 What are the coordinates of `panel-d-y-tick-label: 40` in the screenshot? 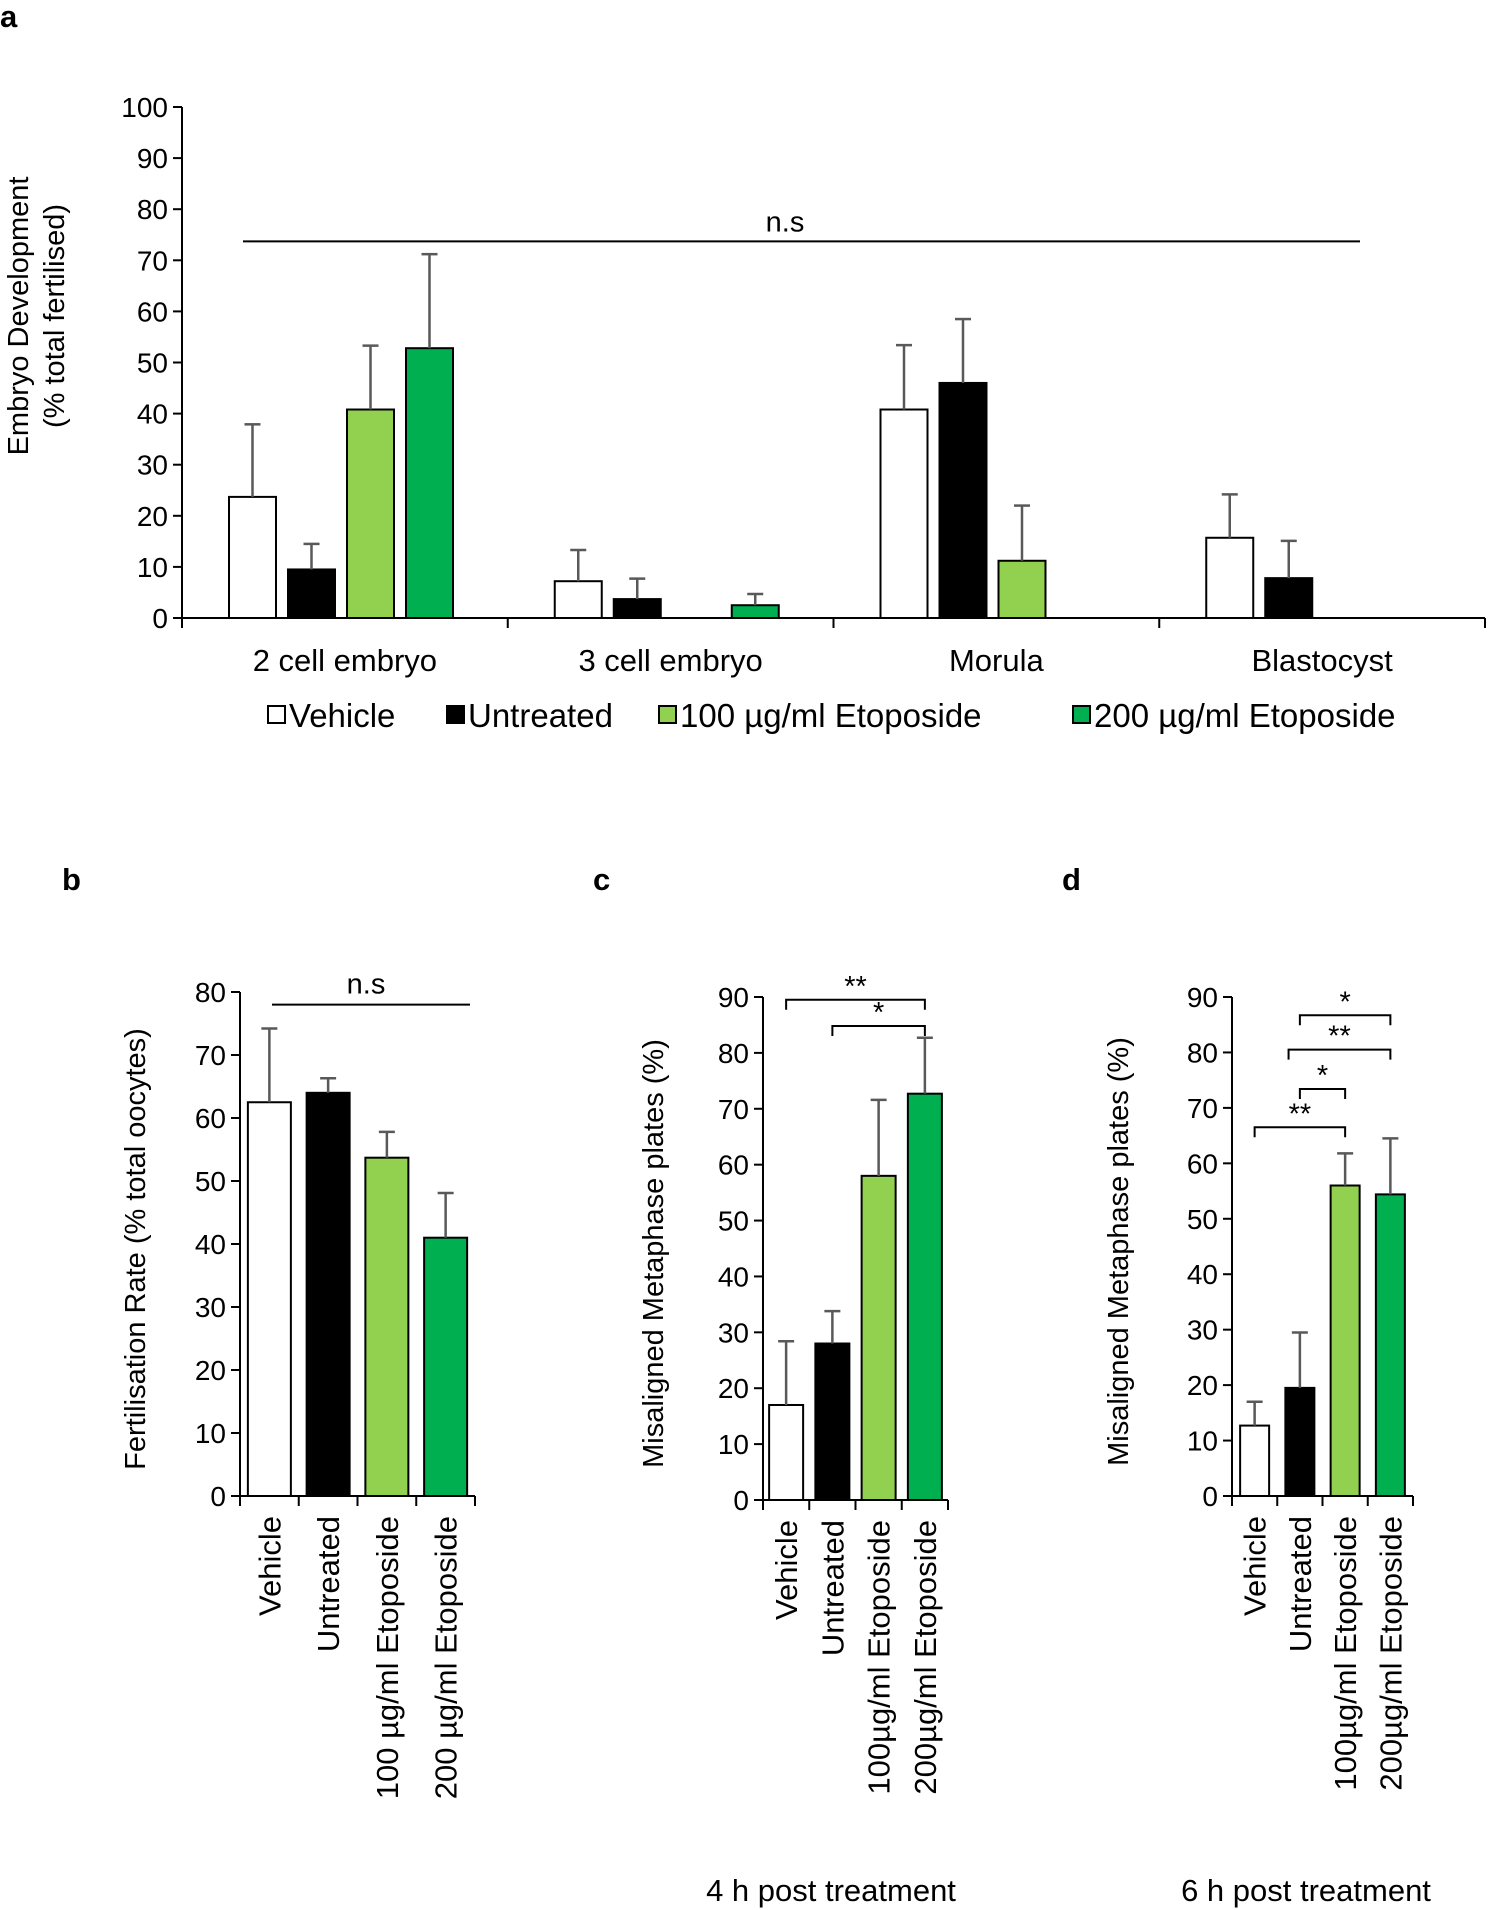 It's located at (1202, 1274).